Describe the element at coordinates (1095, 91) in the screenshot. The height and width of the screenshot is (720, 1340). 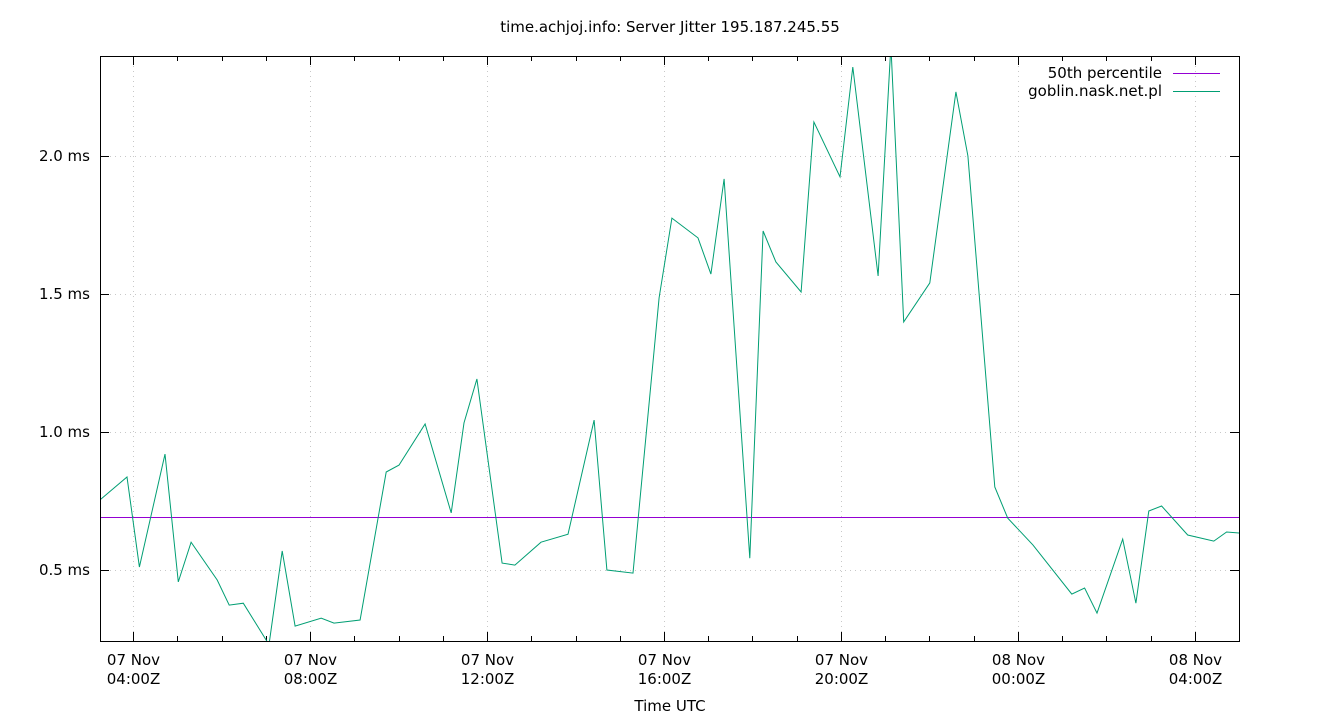
I see `legend-label: goblin.nask.net.pl` at that location.